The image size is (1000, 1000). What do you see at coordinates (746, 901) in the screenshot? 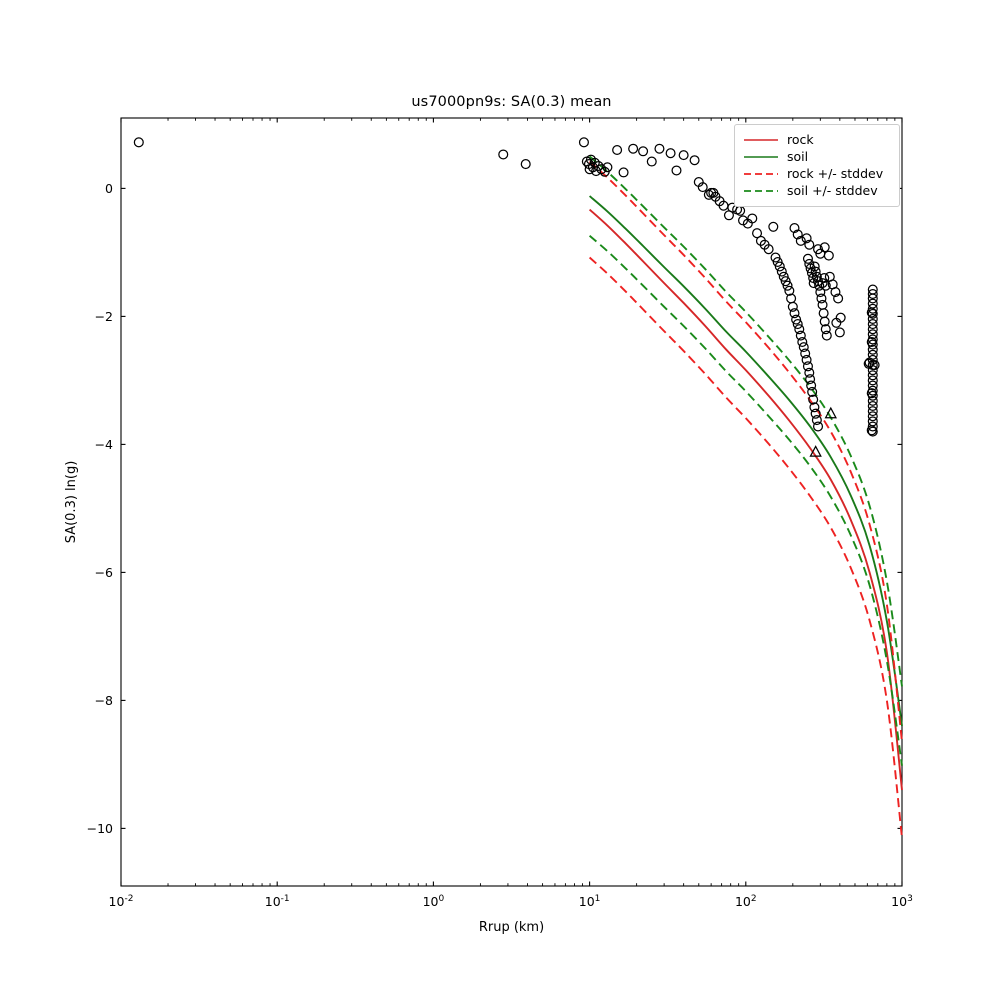
I see `svg-text: 102` at bounding box center [746, 901].